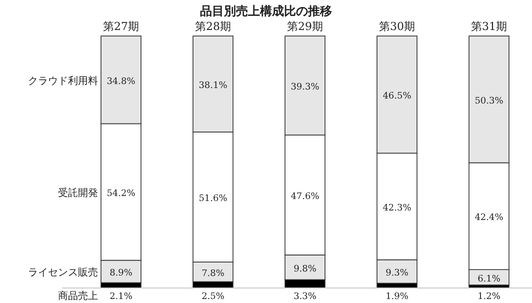  What do you see at coordinates (305, 269) in the screenshot?
I see `data-label: 9.8%` at bounding box center [305, 269].